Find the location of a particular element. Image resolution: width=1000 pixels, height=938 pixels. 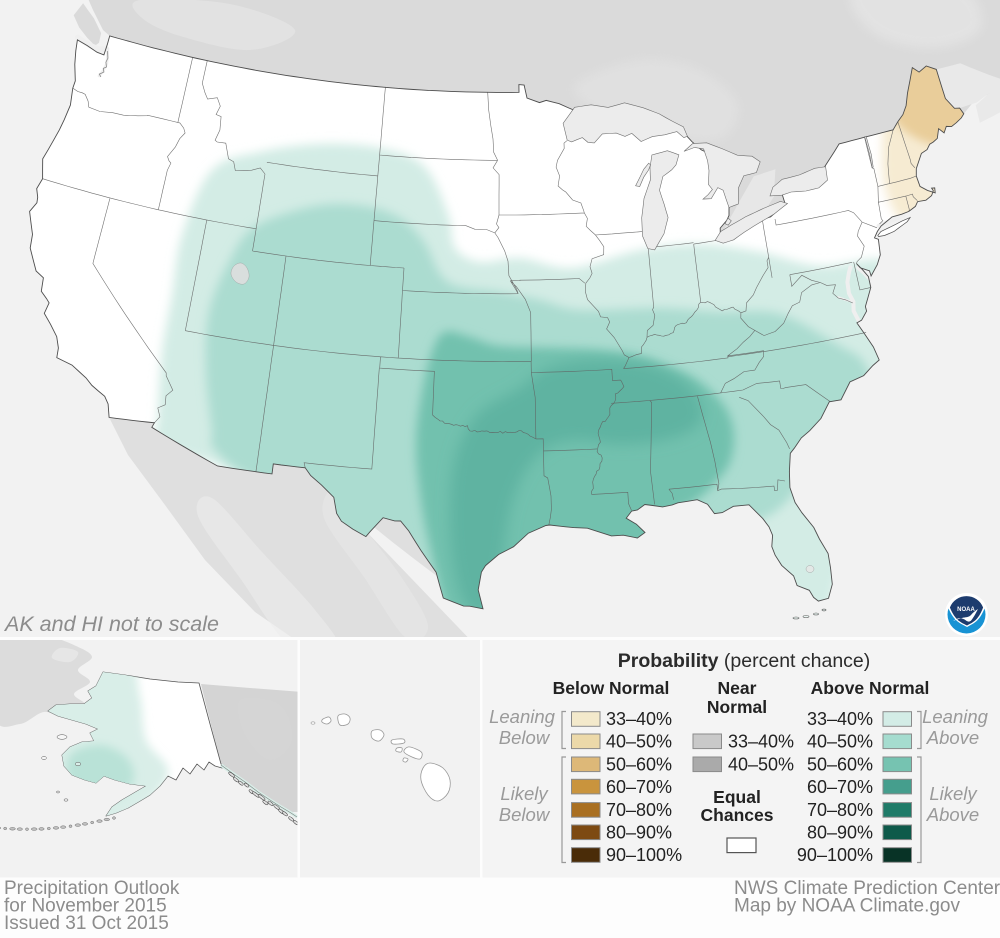

svg-text: Above Normal is located at coordinates (870, 688).